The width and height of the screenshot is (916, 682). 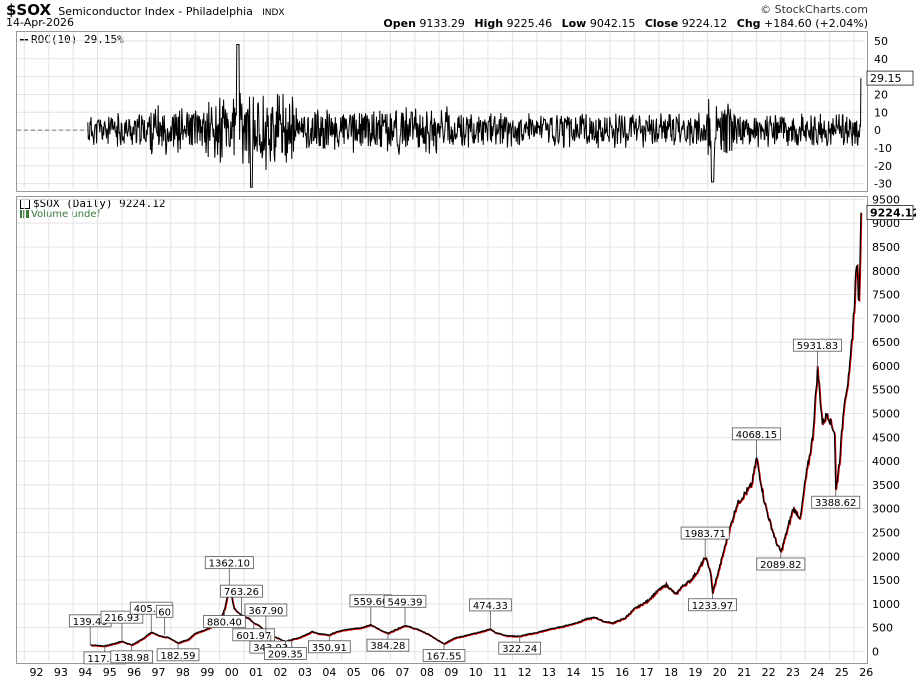 I want to click on x-tick-label: 10, so click(x=476, y=672).